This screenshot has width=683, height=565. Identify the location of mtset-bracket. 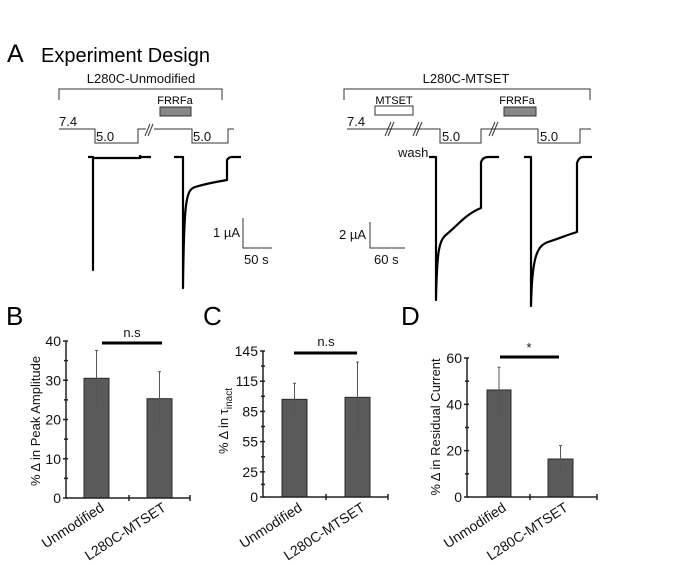
(467, 94).